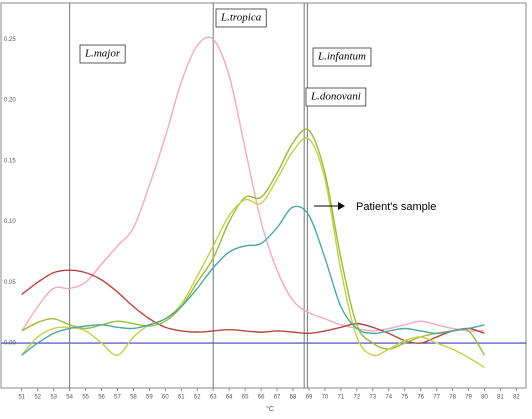  I want to click on x-tick-label: 71, so click(341, 398).